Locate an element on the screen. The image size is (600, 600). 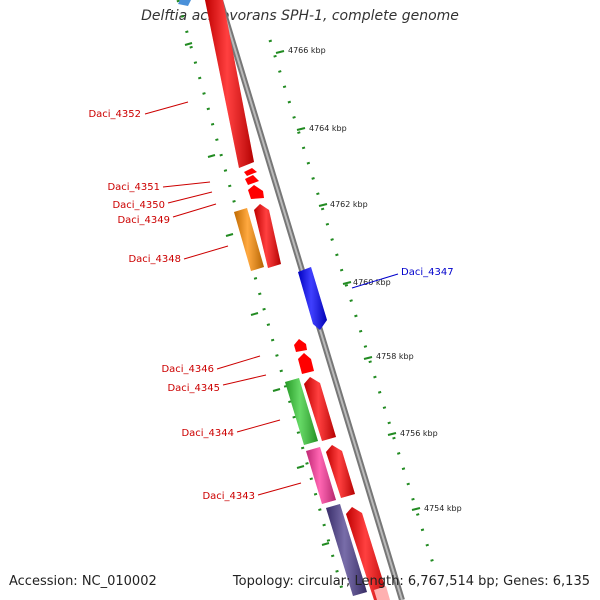
feature-bottom-red-shade is located at coordinates (367, 553).